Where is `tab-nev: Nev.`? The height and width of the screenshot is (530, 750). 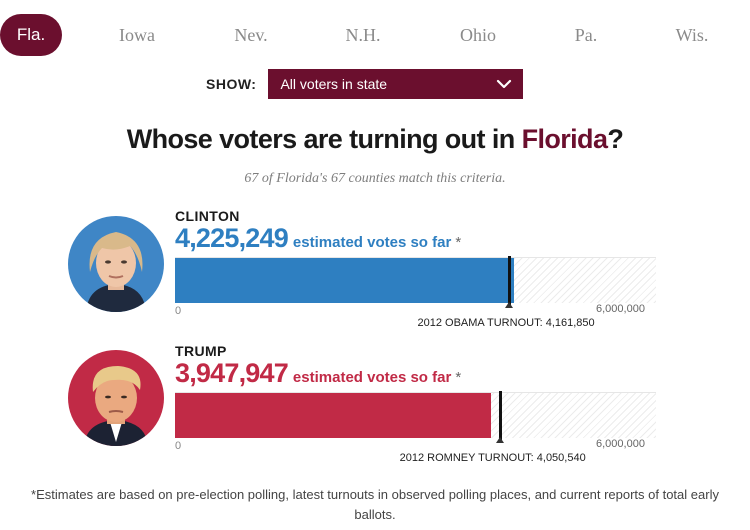
tab-nev: Nev. is located at coordinates (251, 35).